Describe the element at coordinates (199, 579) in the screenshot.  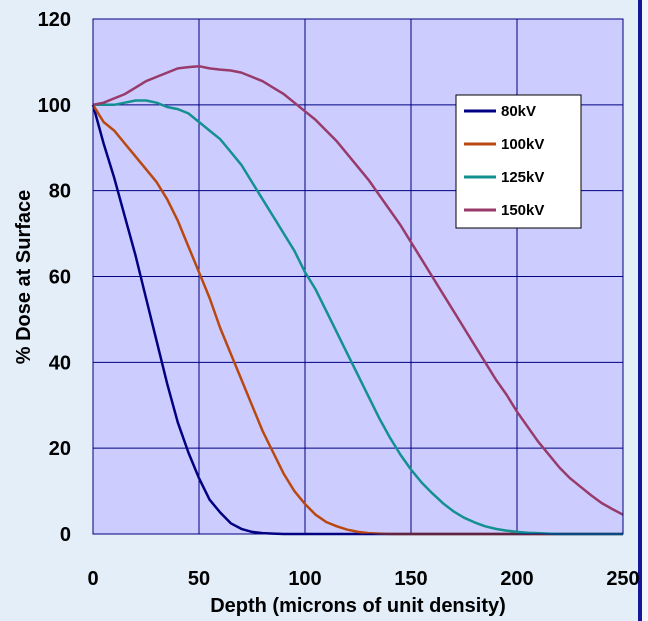
I see `x-tick-label: 50` at that location.